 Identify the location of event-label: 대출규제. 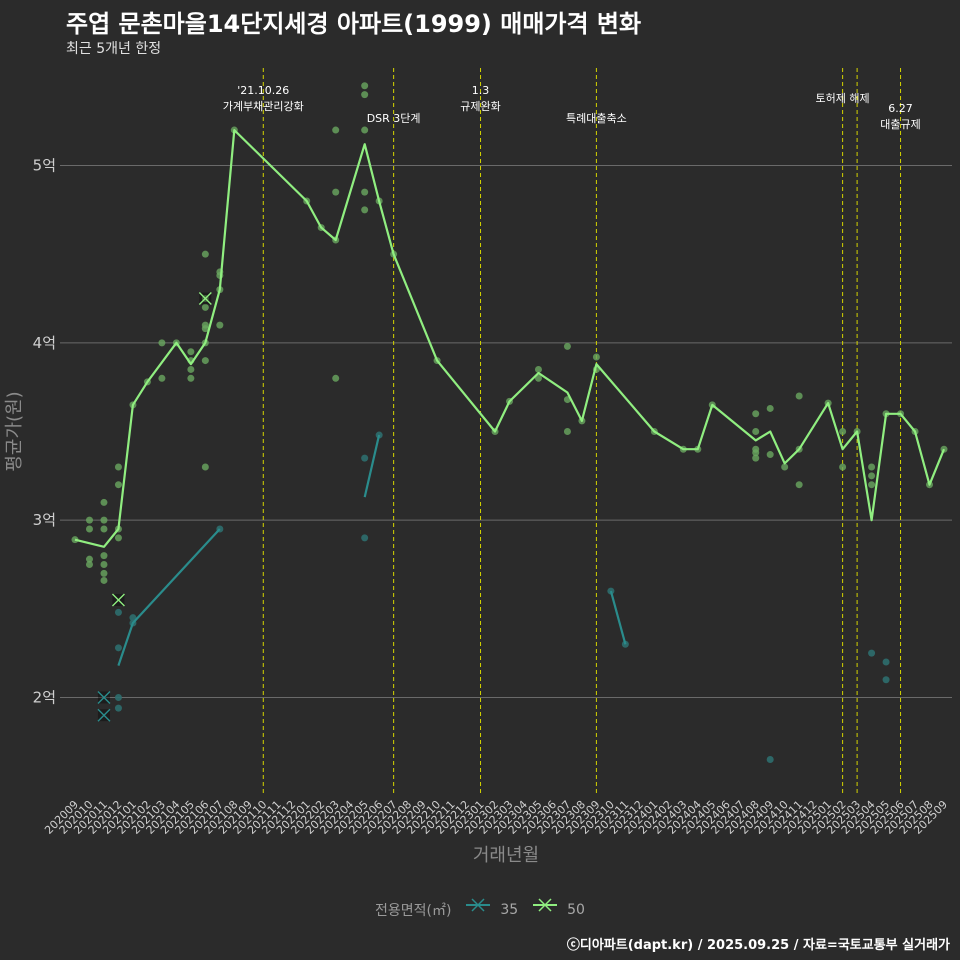
(900, 124).